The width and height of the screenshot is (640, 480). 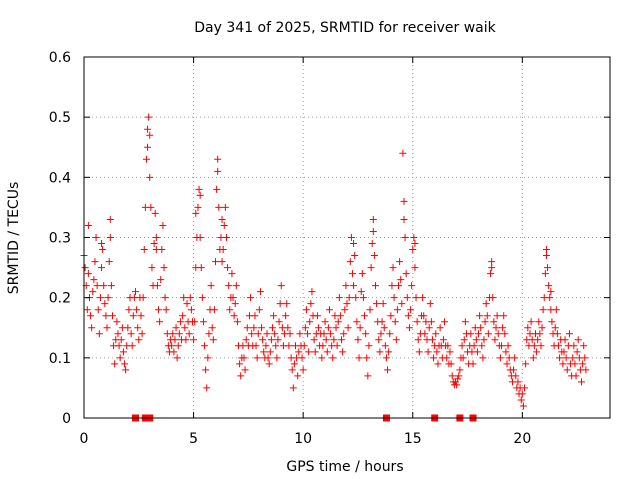 I want to click on y-tick-label: 0.3, so click(x=60, y=239).